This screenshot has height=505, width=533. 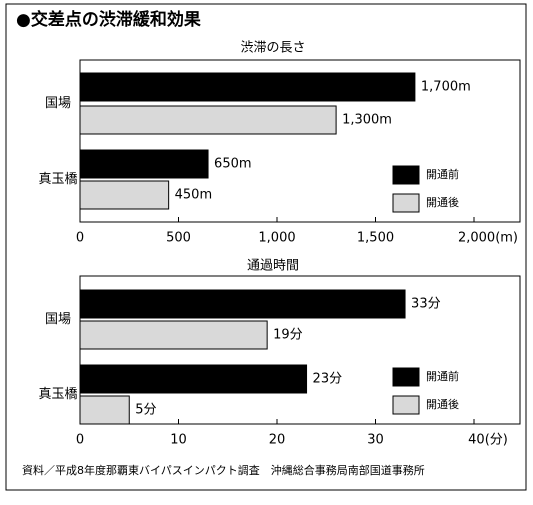 What do you see at coordinates (288, 335) in the screenshot?
I see `value-label: 19分` at bounding box center [288, 335].